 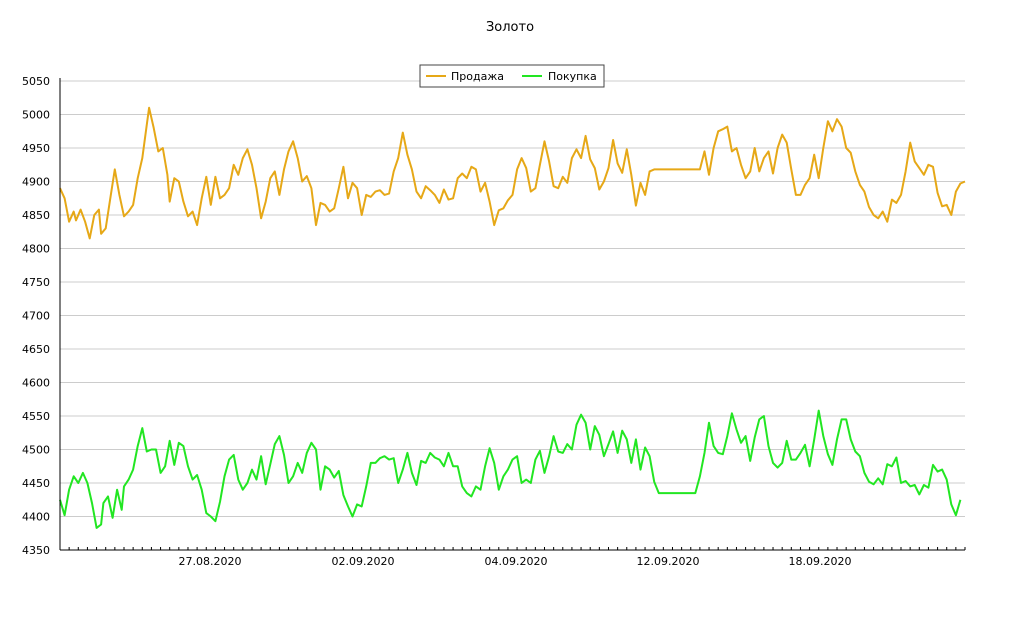 What do you see at coordinates (668, 561) in the screenshot?
I see `x-tick-label: 12.09.2020` at bounding box center [668, 561].